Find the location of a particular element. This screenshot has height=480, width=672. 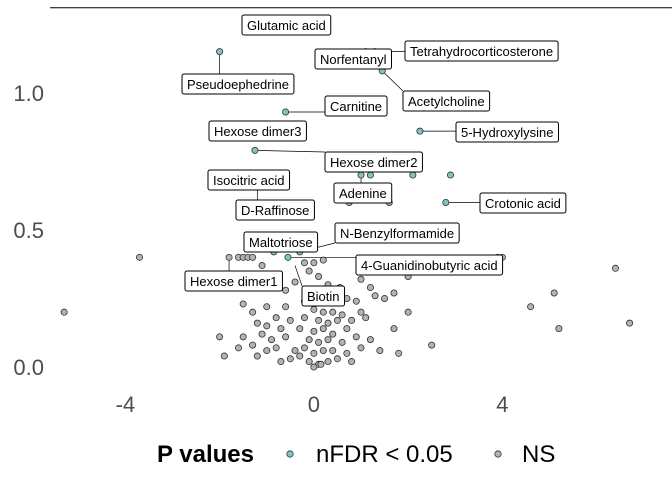

legend-label-ns: NS is located at coordinates (538, 454).